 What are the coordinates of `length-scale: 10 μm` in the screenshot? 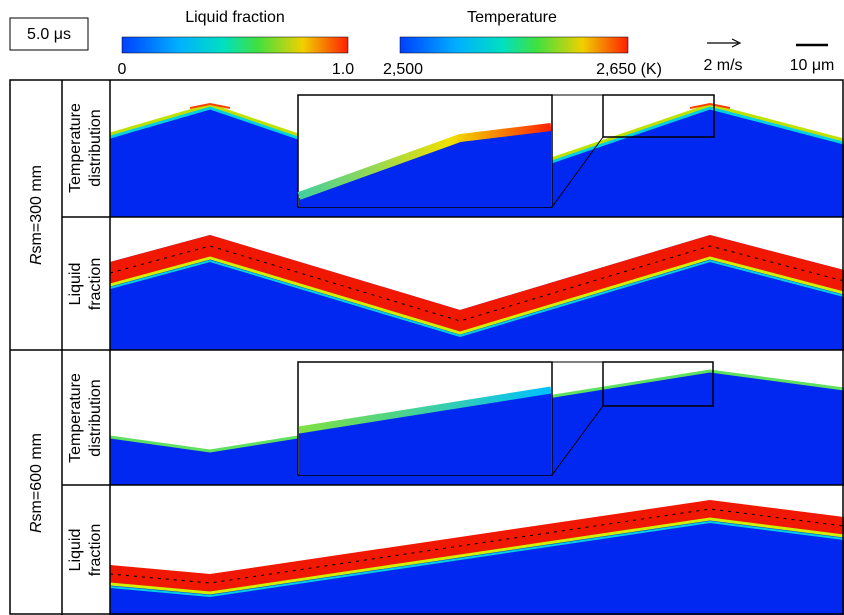 It's located at (812, 65).